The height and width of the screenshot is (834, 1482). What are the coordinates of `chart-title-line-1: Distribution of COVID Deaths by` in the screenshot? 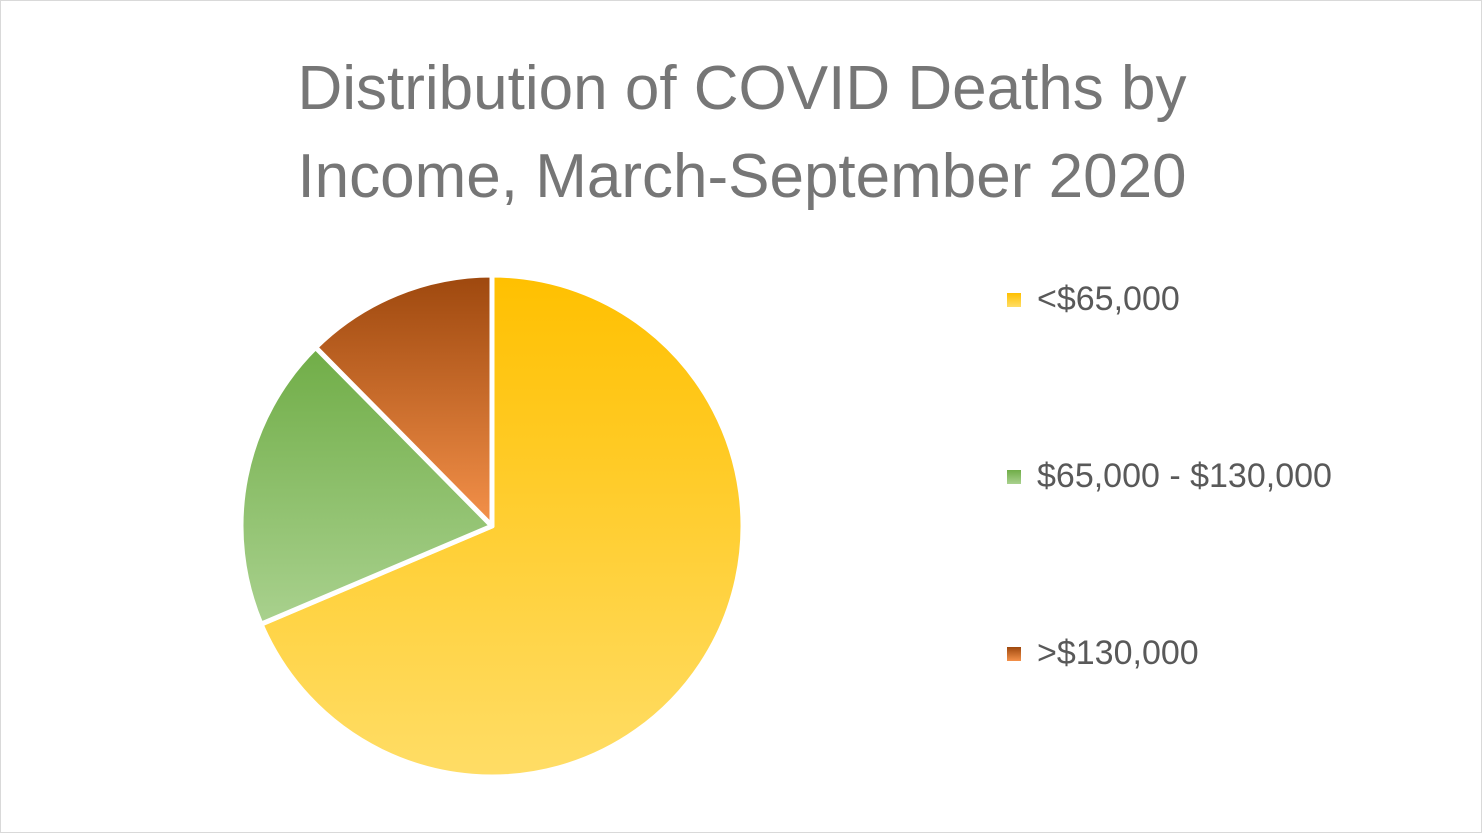 It's located at (742, 88).